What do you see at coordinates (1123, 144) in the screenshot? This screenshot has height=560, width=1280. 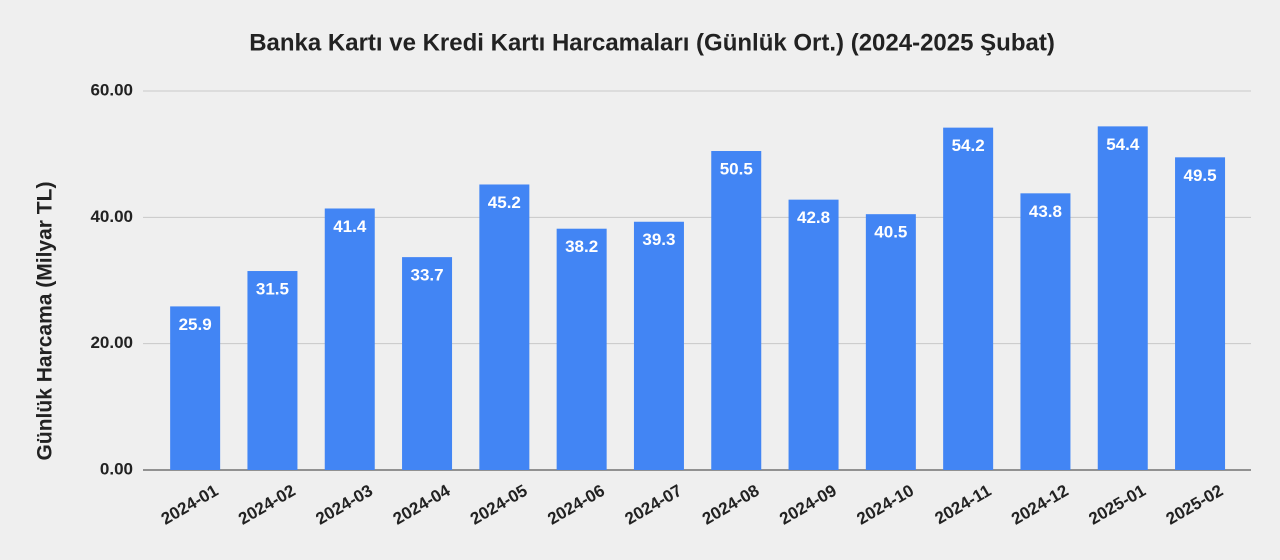 I see `value-label: 54.4` at bounding box center [1123, 144].